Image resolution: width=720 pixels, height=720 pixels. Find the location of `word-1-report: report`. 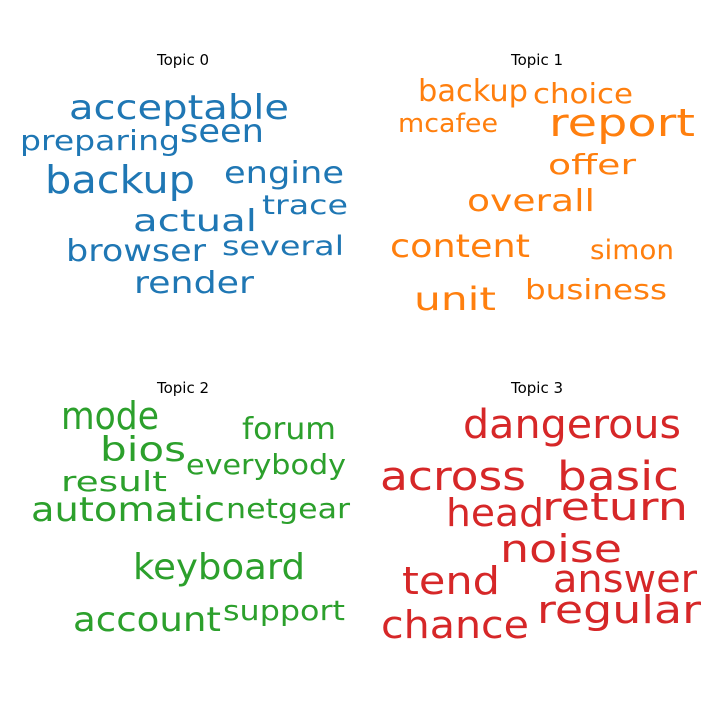

word-1-report: report is located at coordinates (622, 123).